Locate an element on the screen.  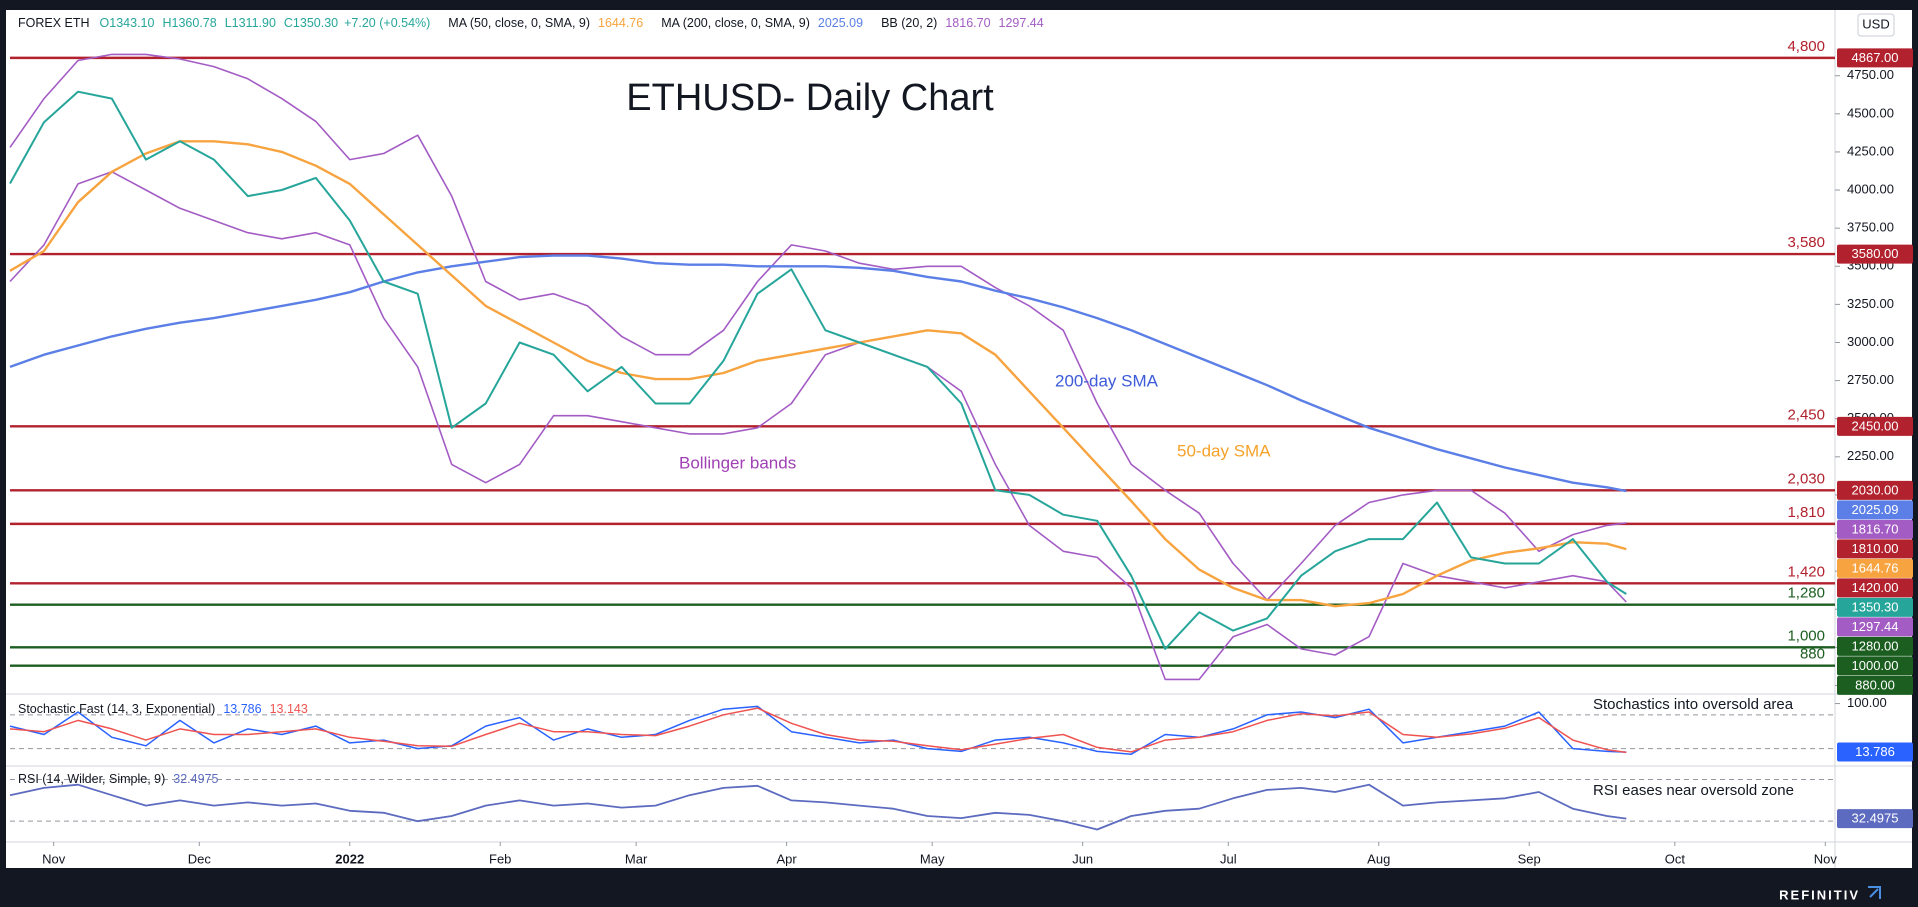
high: H1360.78 is located at coordinates (189, 23).